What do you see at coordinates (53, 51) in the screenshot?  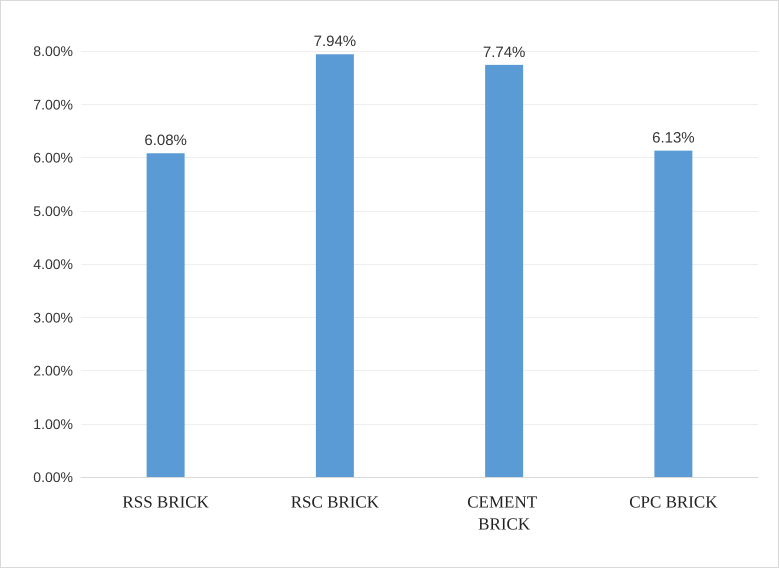 I see `y-tick-label: 8.00%` at bounding box center [53, 51].